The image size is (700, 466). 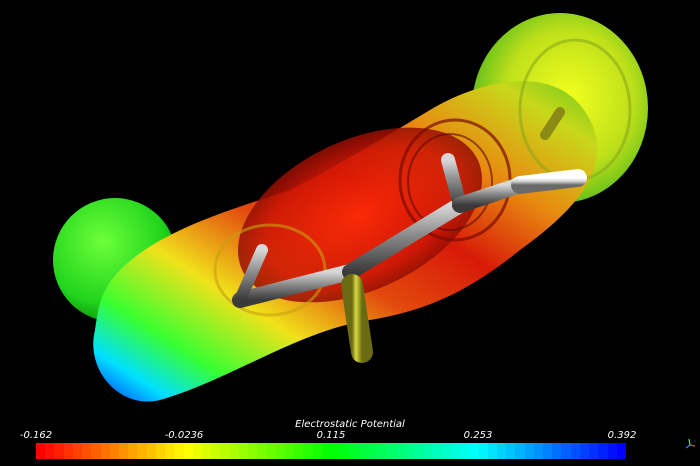 What do you see at coordinates (350, 424) in the screenshot?
I see `legend-title: Electrostatic Potential` at bounding box center [350, 424].